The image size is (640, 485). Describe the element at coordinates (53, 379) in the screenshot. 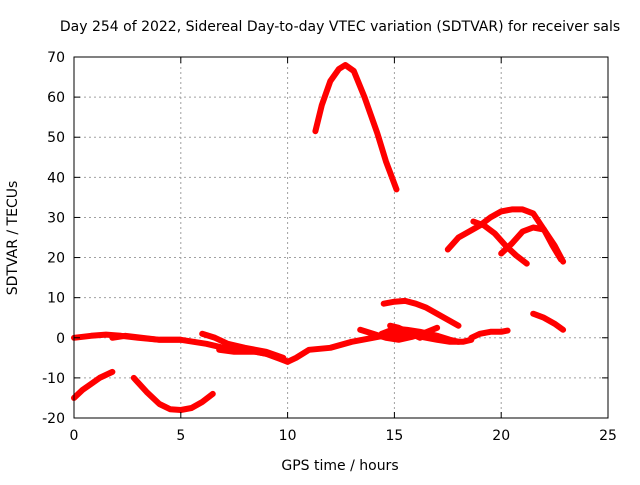

I see `y-tick-label: -10` at that location.